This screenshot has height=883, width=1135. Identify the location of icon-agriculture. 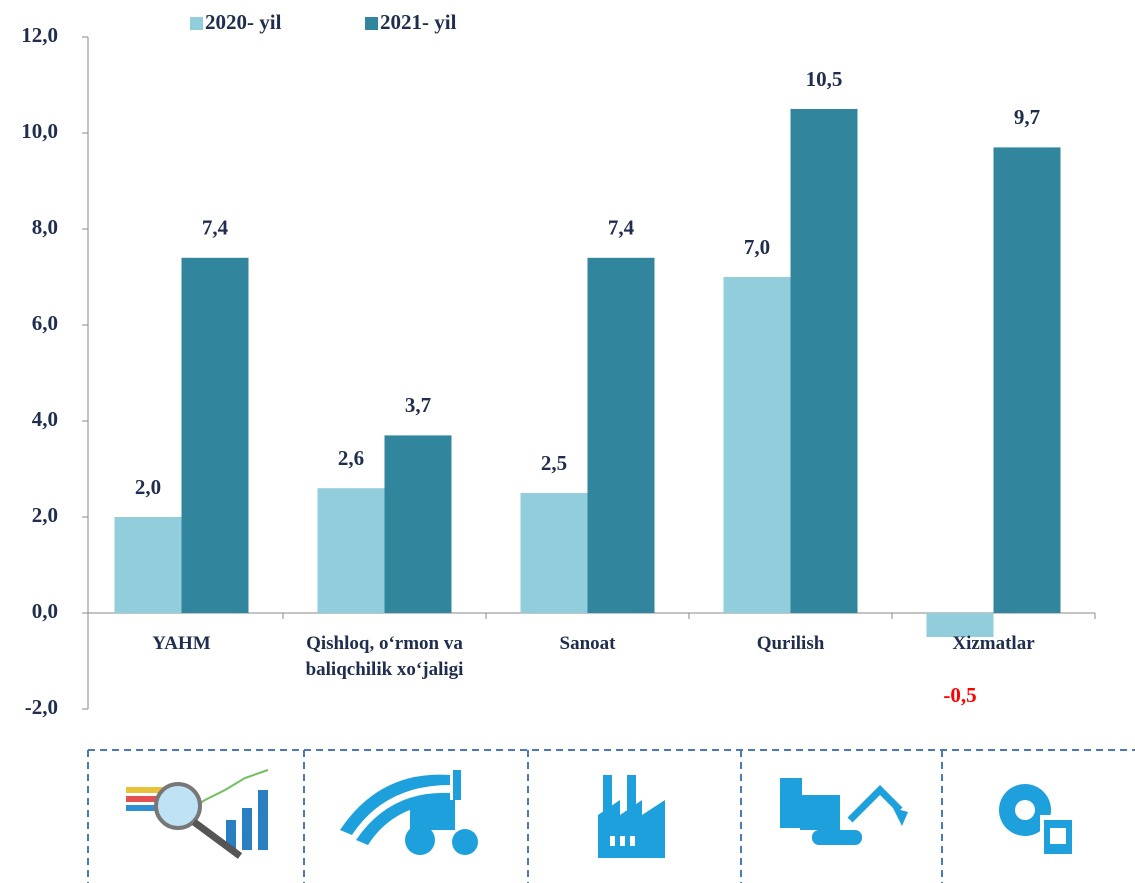
(409, 812).